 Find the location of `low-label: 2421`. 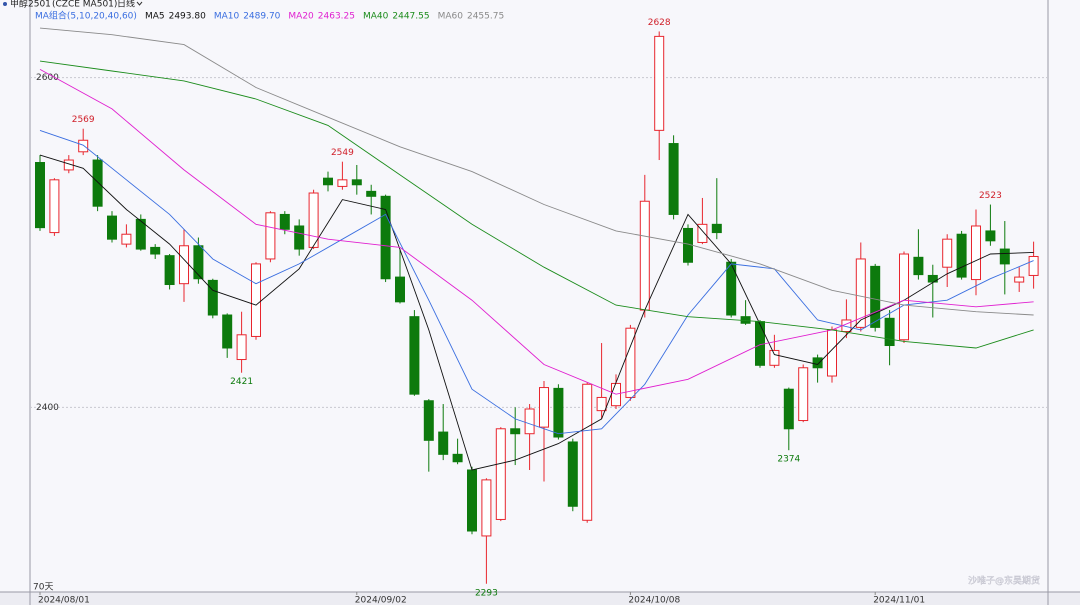

low-label: 2421 is located at coordinates (241, 382).